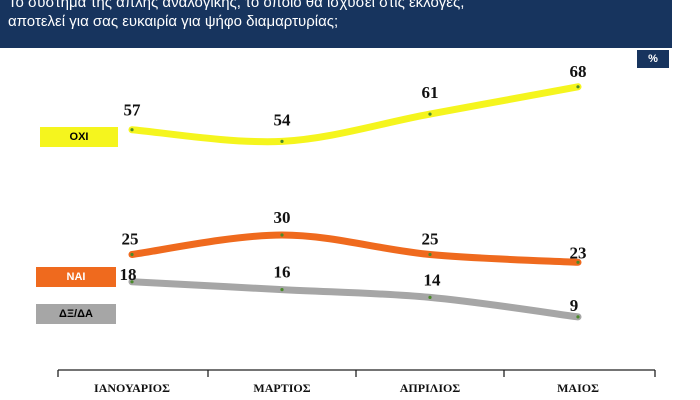  What do you see at coordinates (130, 239) in the screenshot?
I see `data-label-nai-1: 25` at bounding box center [130, 239].